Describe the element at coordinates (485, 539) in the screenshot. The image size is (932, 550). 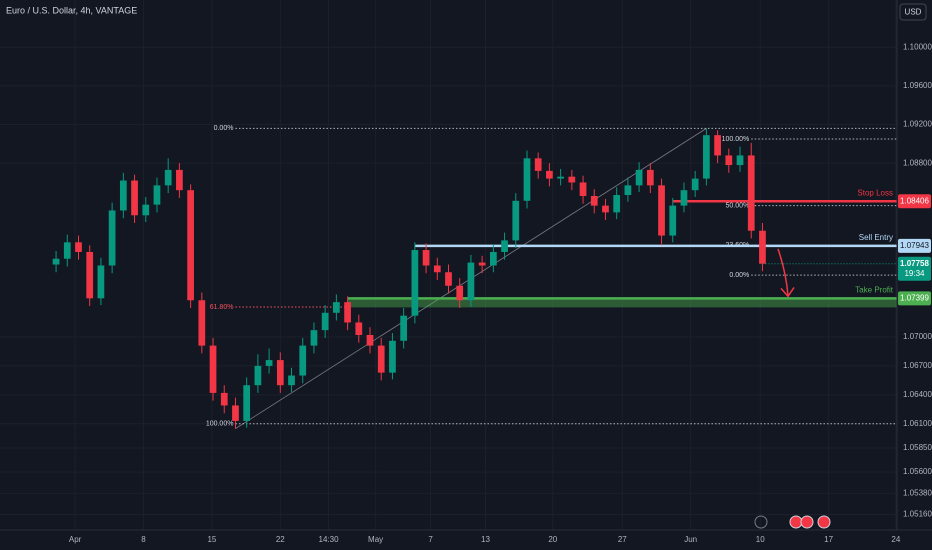
I see `x-tick-label: 13` at that location.